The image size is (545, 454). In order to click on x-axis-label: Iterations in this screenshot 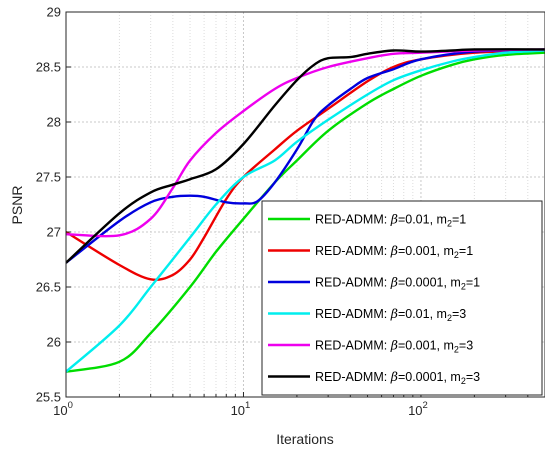, I will do `click(305, 439)`.